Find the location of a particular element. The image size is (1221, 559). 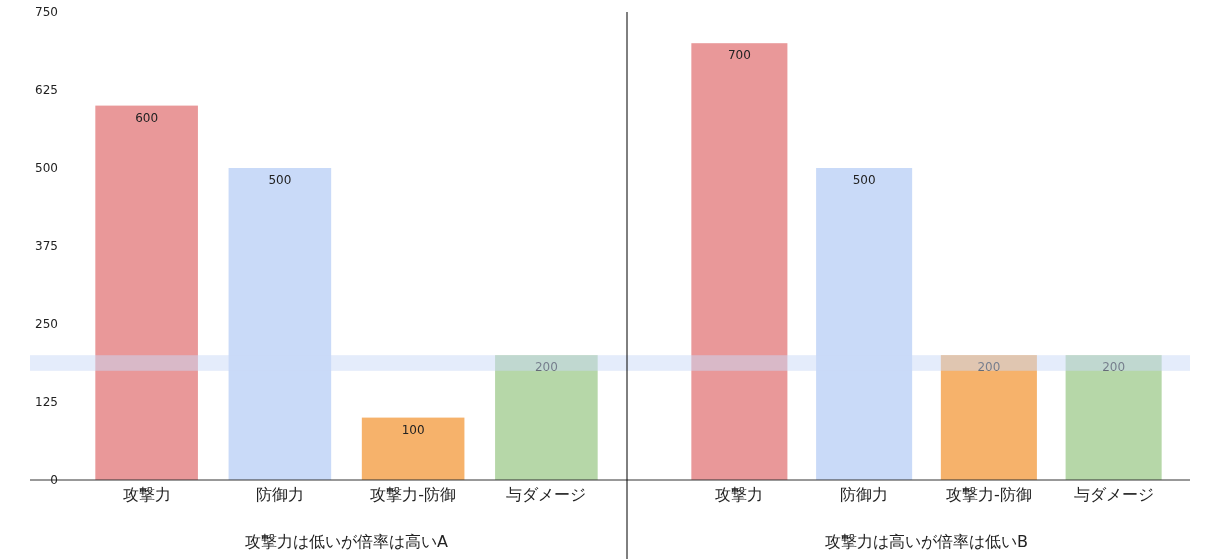

y-tick-label: 375 is located at coordinates (46, 246).